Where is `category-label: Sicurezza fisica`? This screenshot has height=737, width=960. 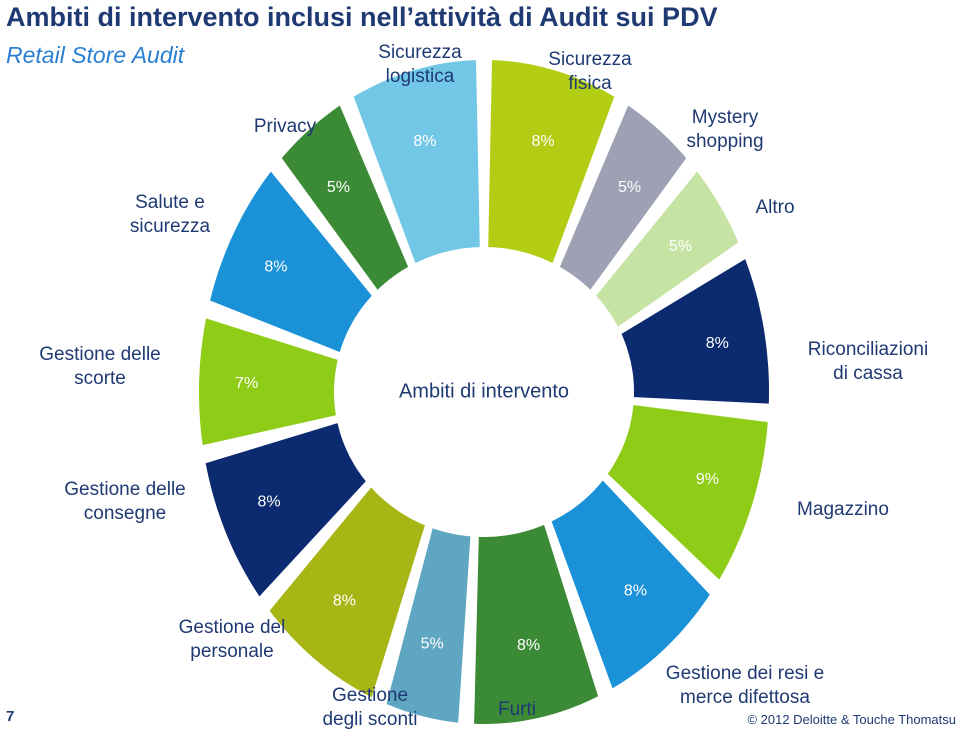
category-label: Sicurezza fisica is located at coordinates (590, 71).